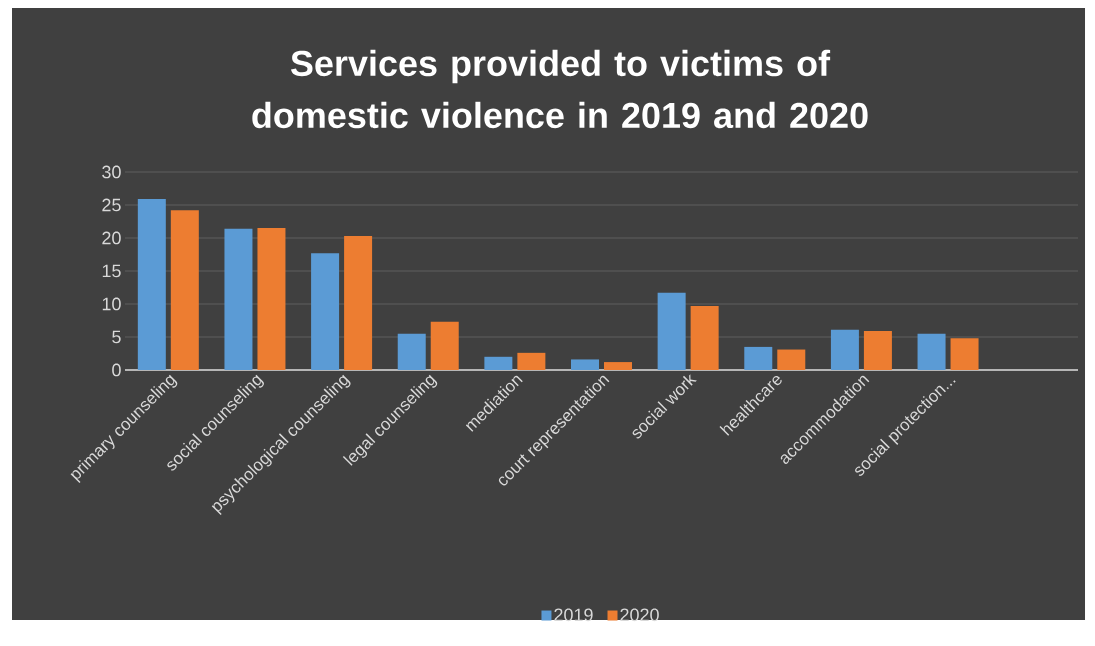 This screenshot has height=646, width=1095. I want to click on y-tick-label: 10, so click(111, 304).